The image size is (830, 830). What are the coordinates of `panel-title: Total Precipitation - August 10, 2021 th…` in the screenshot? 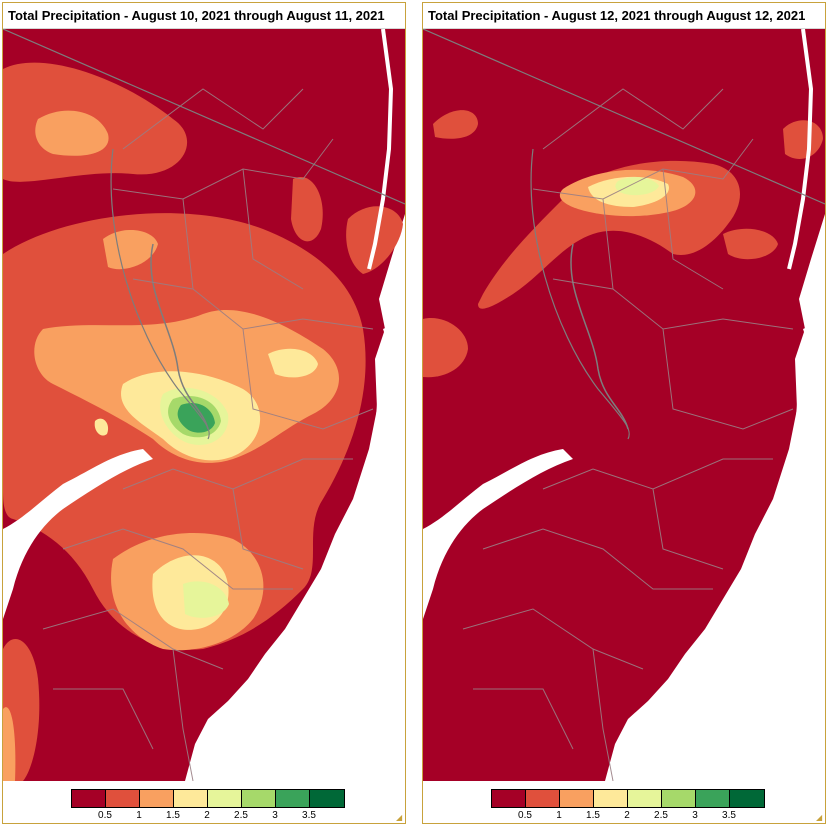 It's located at (204, 16).